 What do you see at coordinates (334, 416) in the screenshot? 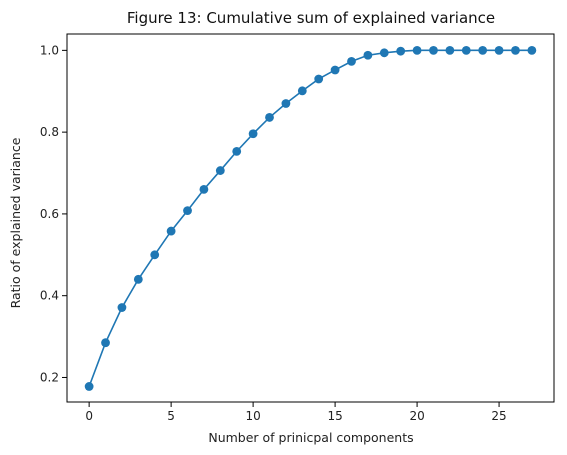
I see `x-tick-label: 15` at bounding box center [334, 416].